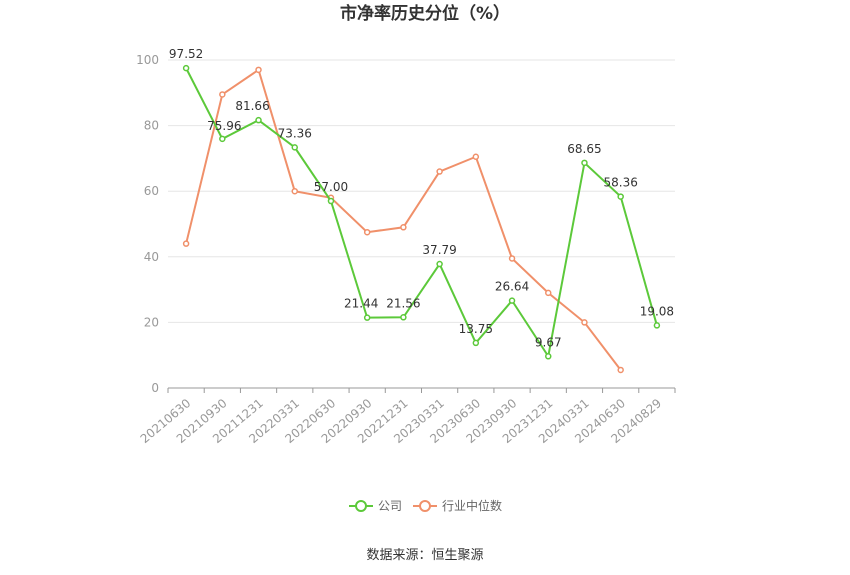 The image size is (850, 575). Describe the element at coordinates (472, 505) in the screenshot. I see `legend-industry-label: 行业中位数` at that location.